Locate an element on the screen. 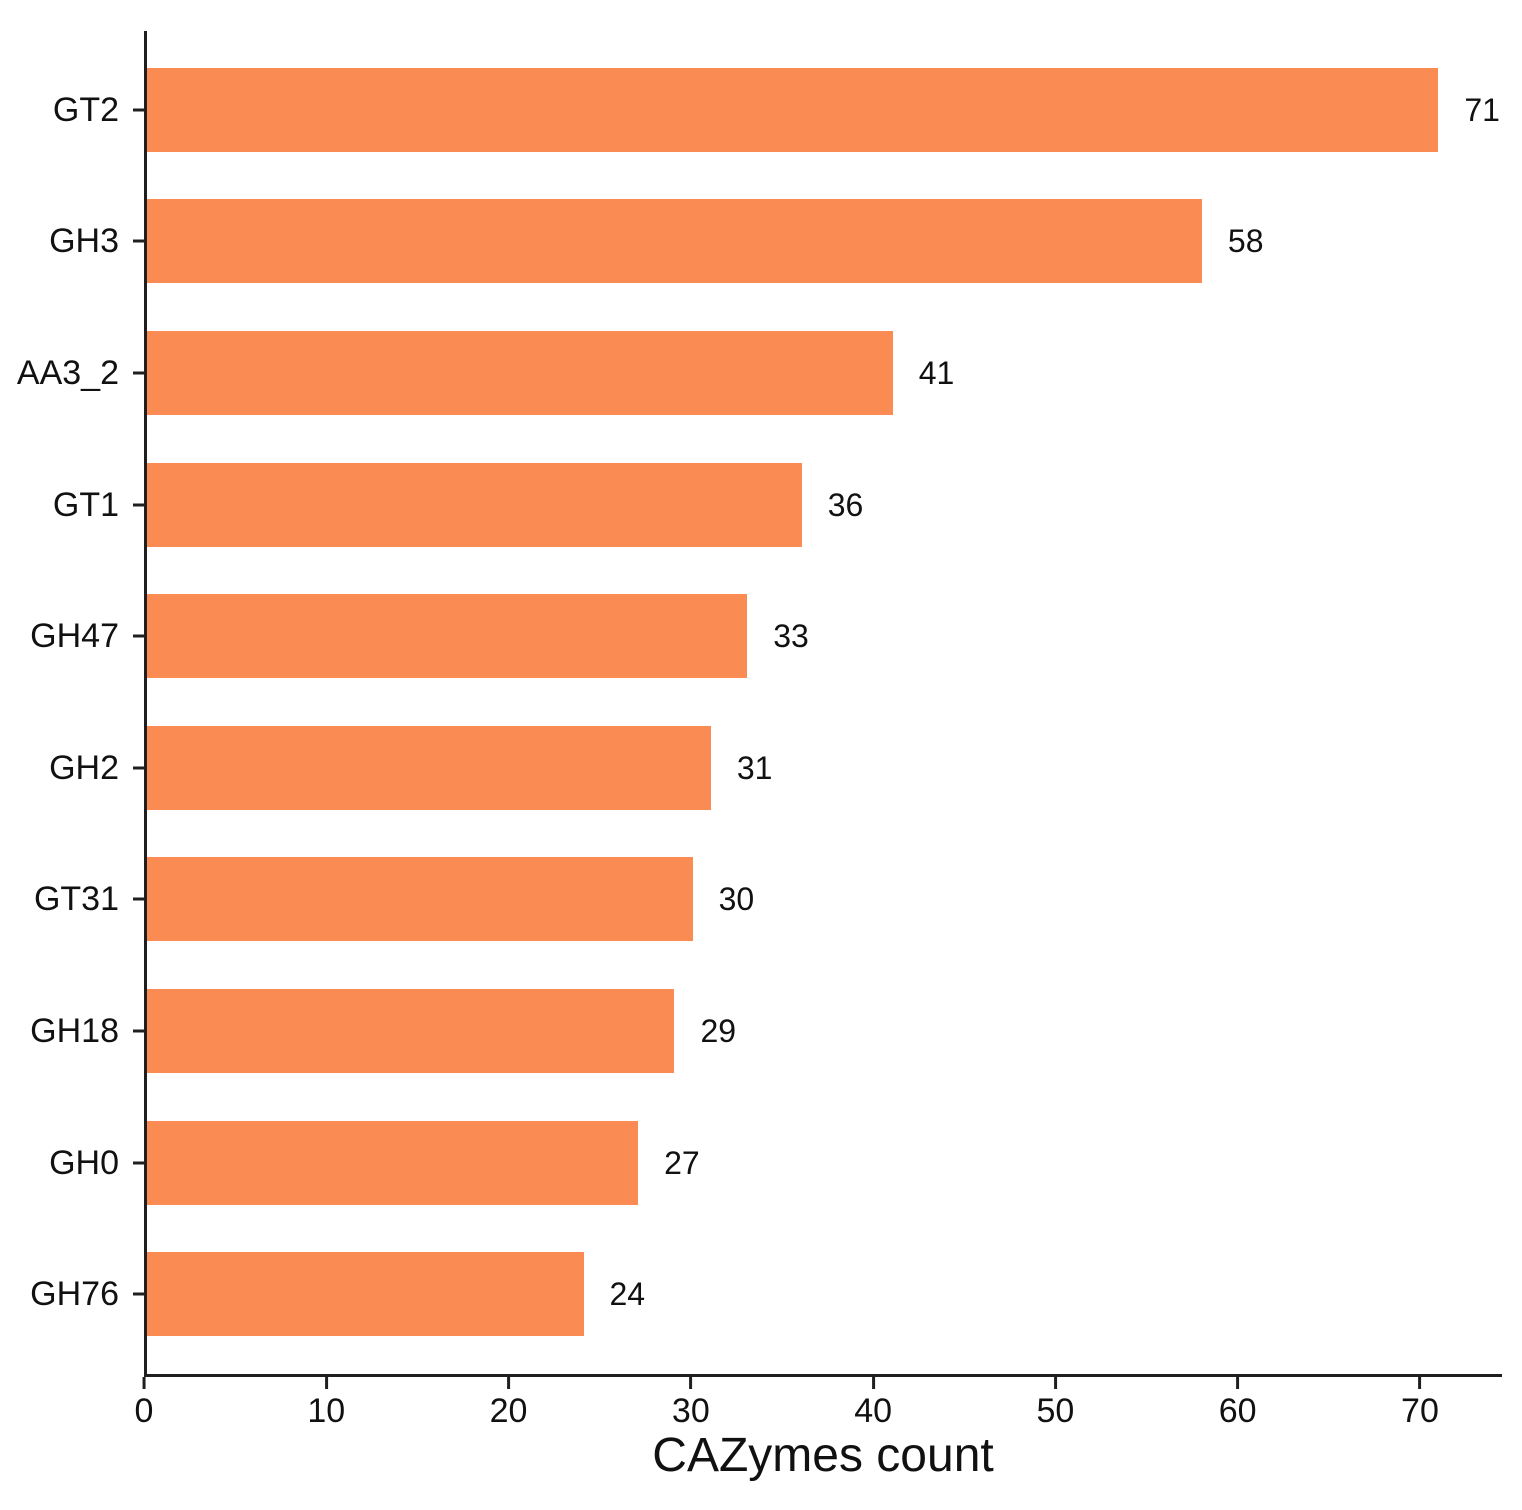  bar-row: GT2 71 is located at coordinates (777, 110).